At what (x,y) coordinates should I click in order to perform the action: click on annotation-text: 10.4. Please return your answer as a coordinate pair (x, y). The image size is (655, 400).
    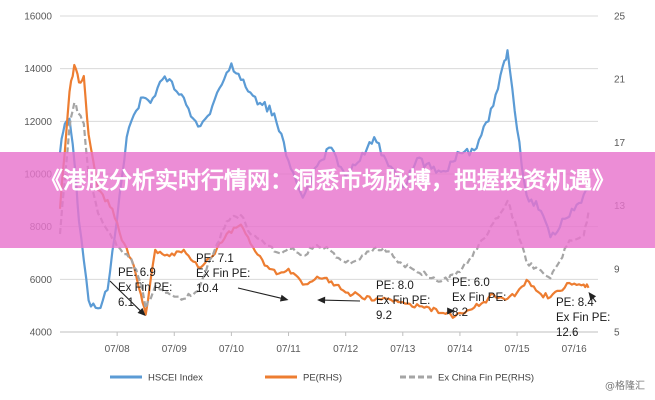
    Looking at the image, I should click on (207, 289).